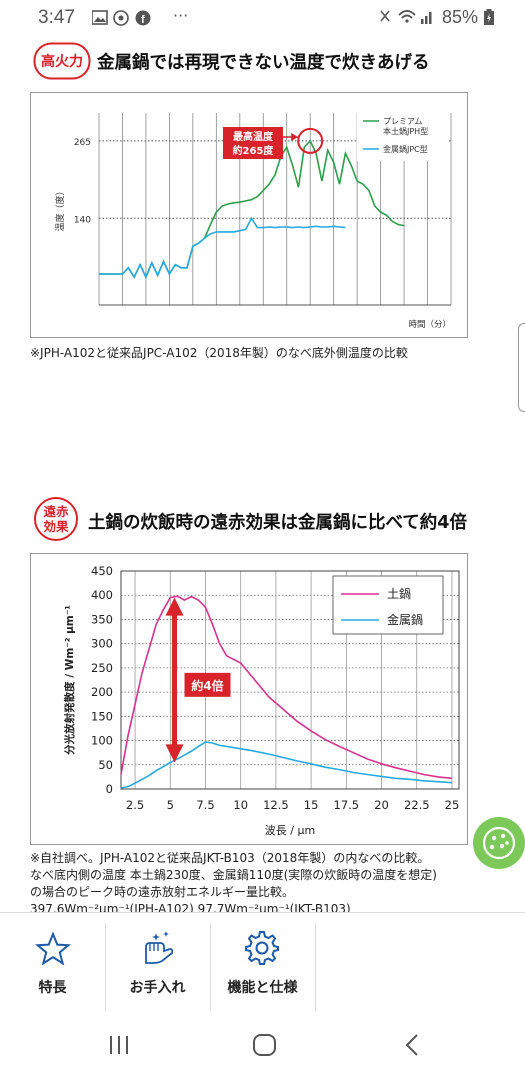 This screenshot has height=1080, width=525. Describe the element at coordinates (102, 644) in the screenshot. I see `y-tick-label: 300` at that location.